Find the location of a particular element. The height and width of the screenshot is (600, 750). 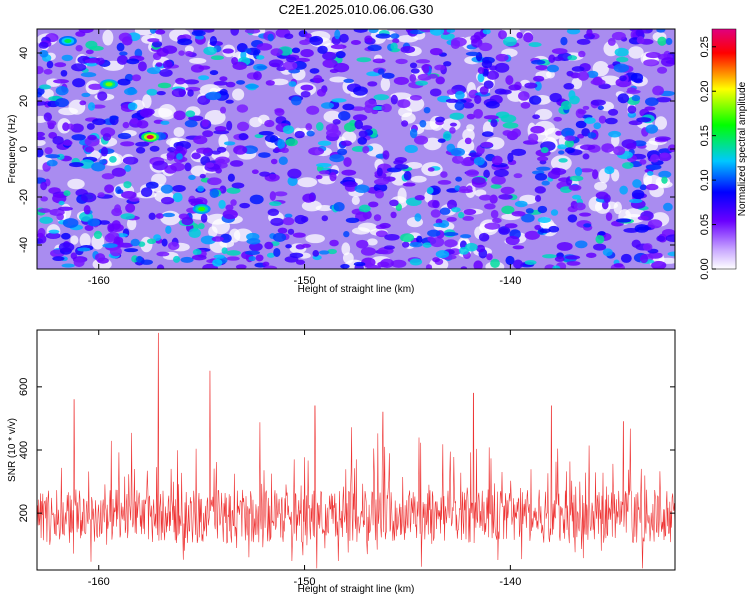

x-tick-label: -150 is located at coordinates (305, 281).